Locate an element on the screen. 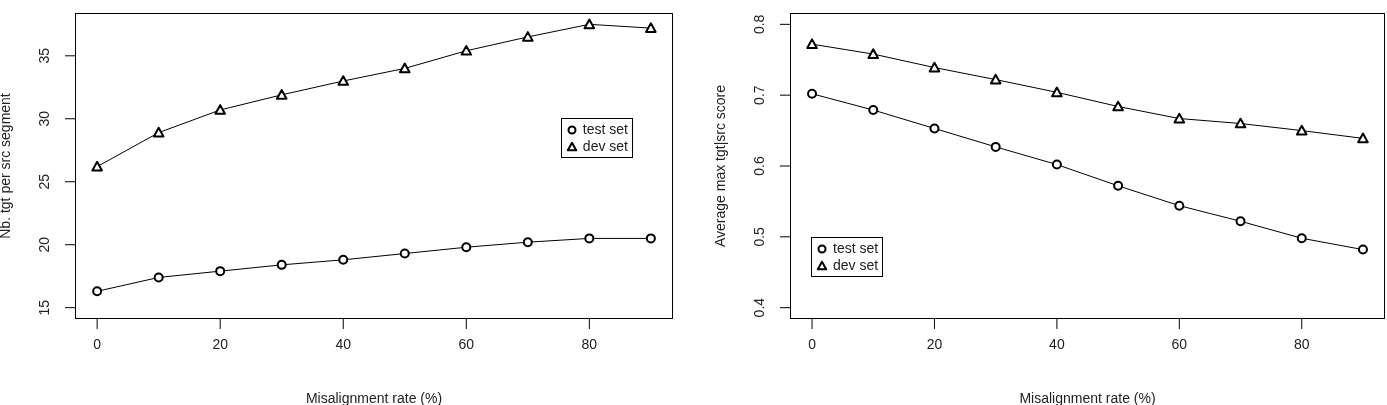 The width and height of the screenshot is (1387, 405). y-tick-label: 15 is located at coordinates (44, 307).